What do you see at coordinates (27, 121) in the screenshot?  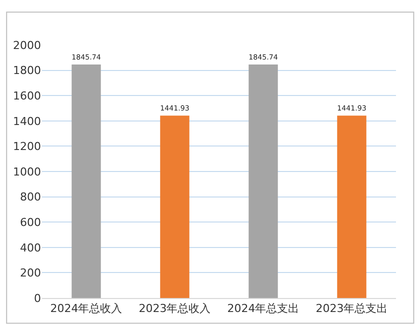 I see `y-tick-label: 1400` at bounding box center [27, 121].